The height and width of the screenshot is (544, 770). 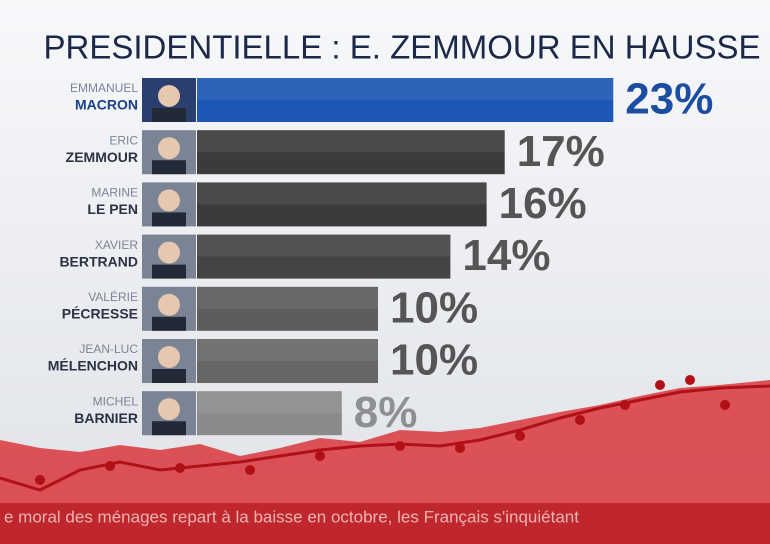 What do you see at coordinates (93, 366) in the screenshot?
I see `last-name: MÉLENCHON` at bounding box center [93, 366].